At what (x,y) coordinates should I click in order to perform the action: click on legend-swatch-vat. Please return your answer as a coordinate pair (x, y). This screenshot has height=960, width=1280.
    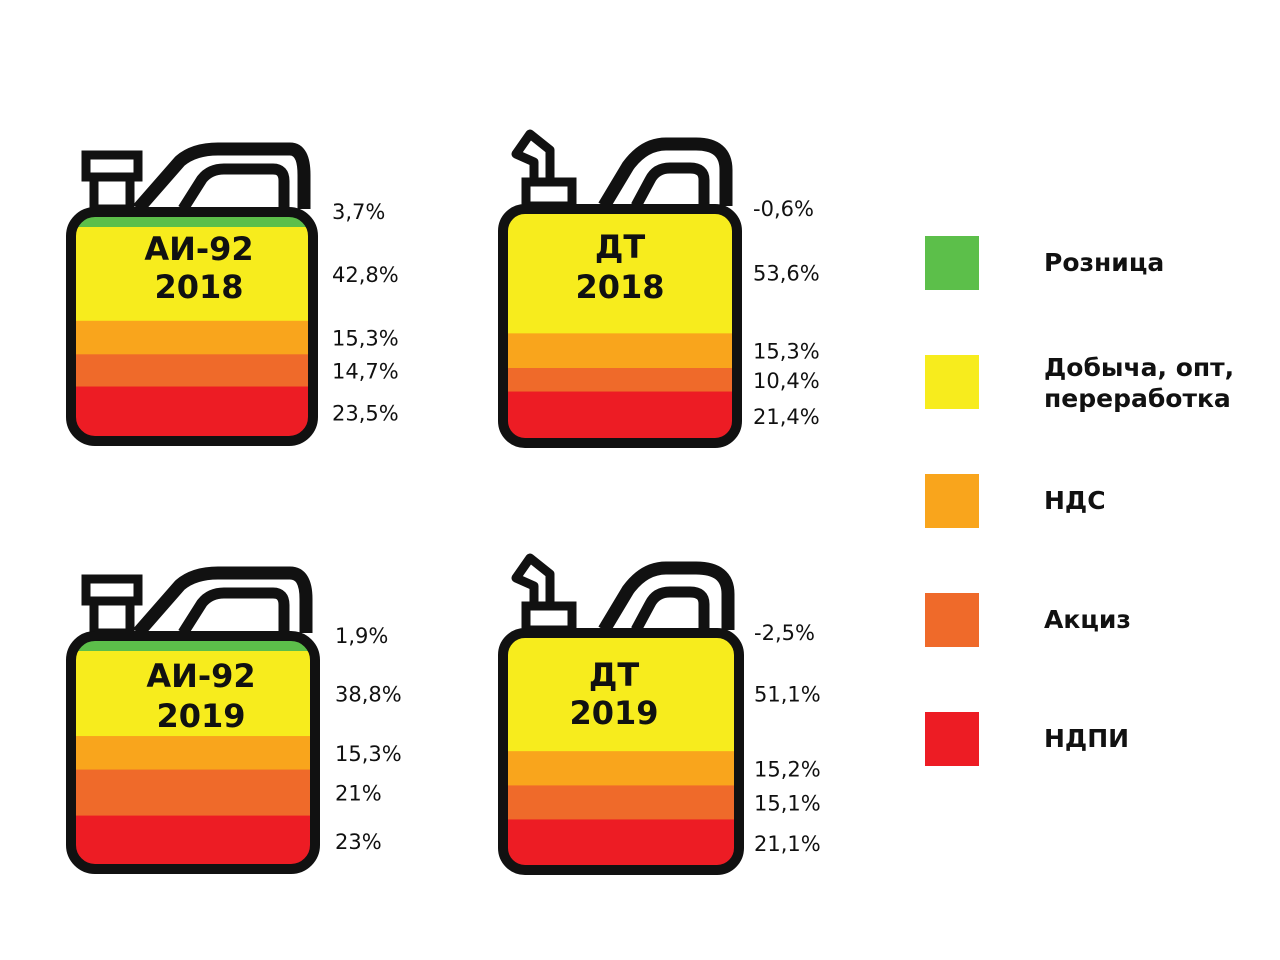
    Looking at the image, I should click on (952, 501).